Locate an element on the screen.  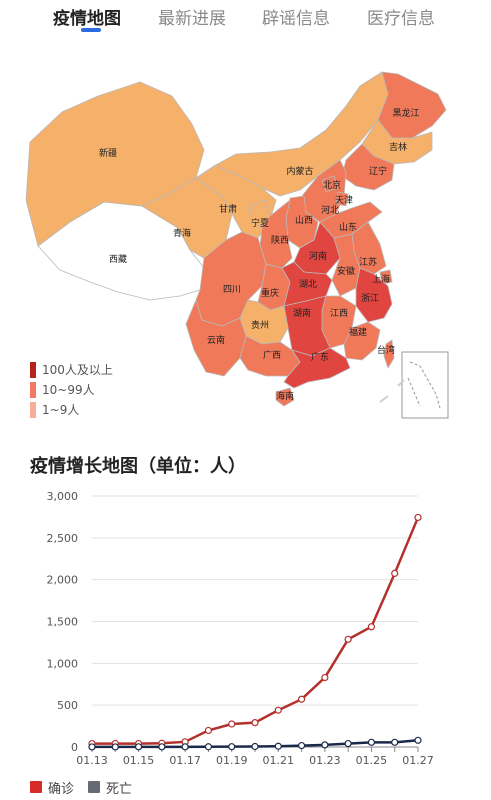
province-tianjin is located at coordinates (342, 199).